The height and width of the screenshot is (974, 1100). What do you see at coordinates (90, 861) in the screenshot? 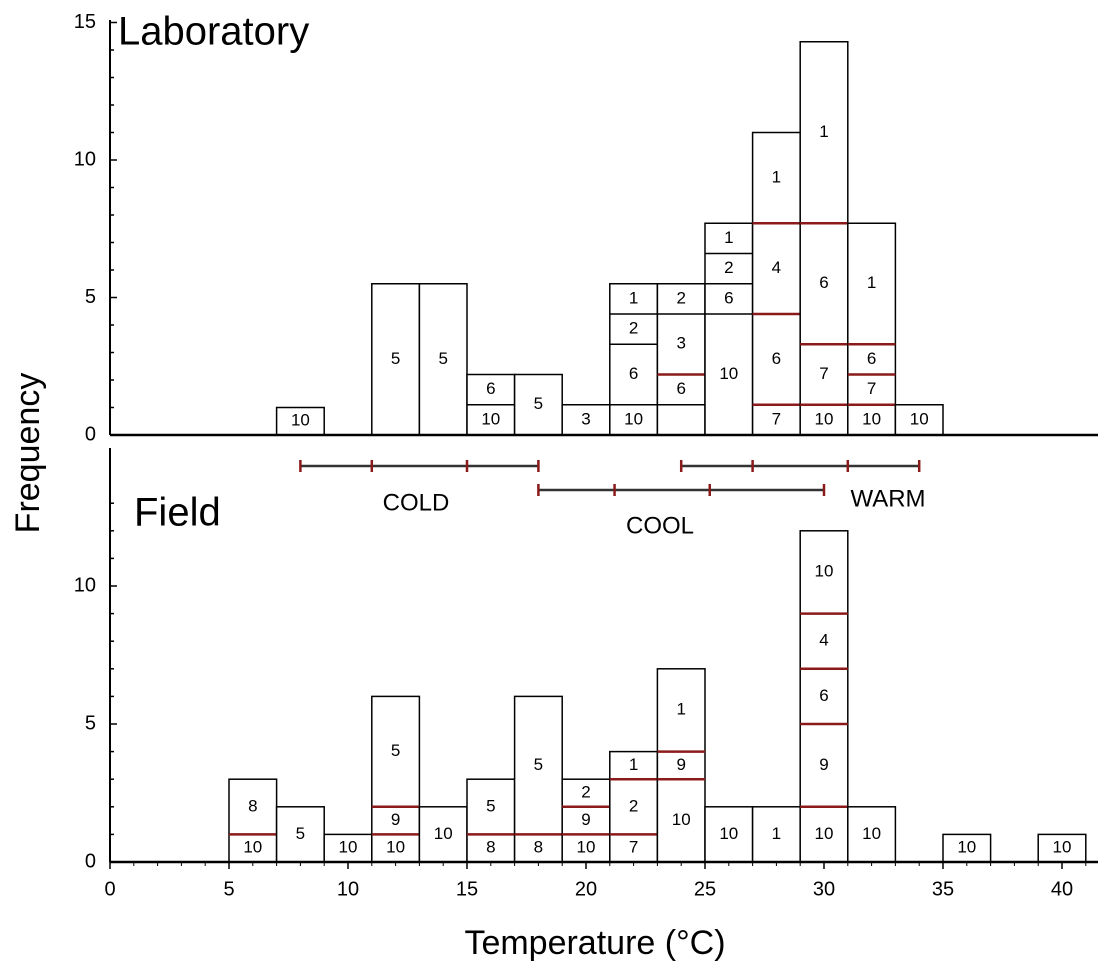
I see `field-y-tick-label: 0` at bounding box center [90, 861].